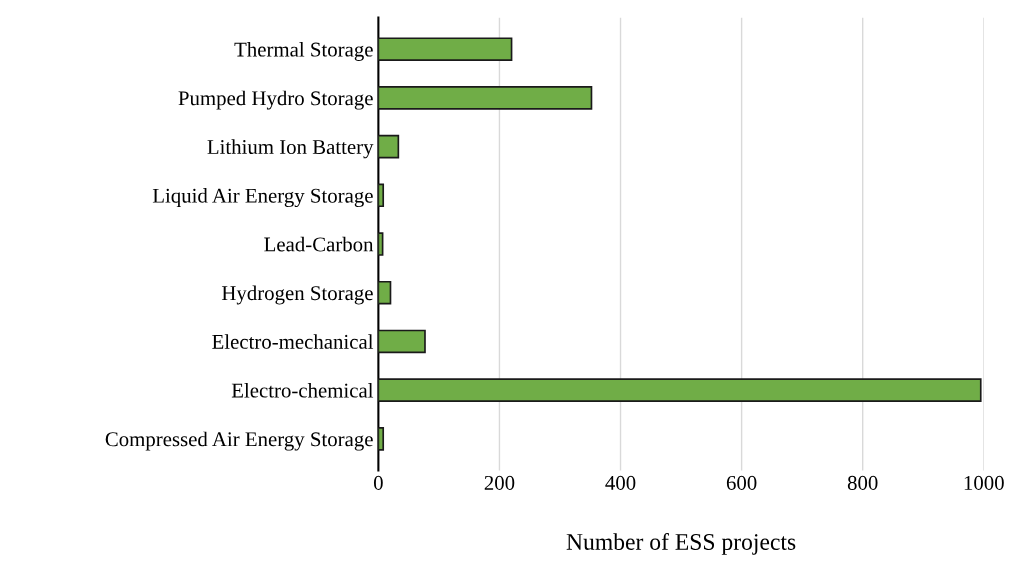  I want to click on y-tick-label: Liquid Air Energy Storage, so click(262, 198).